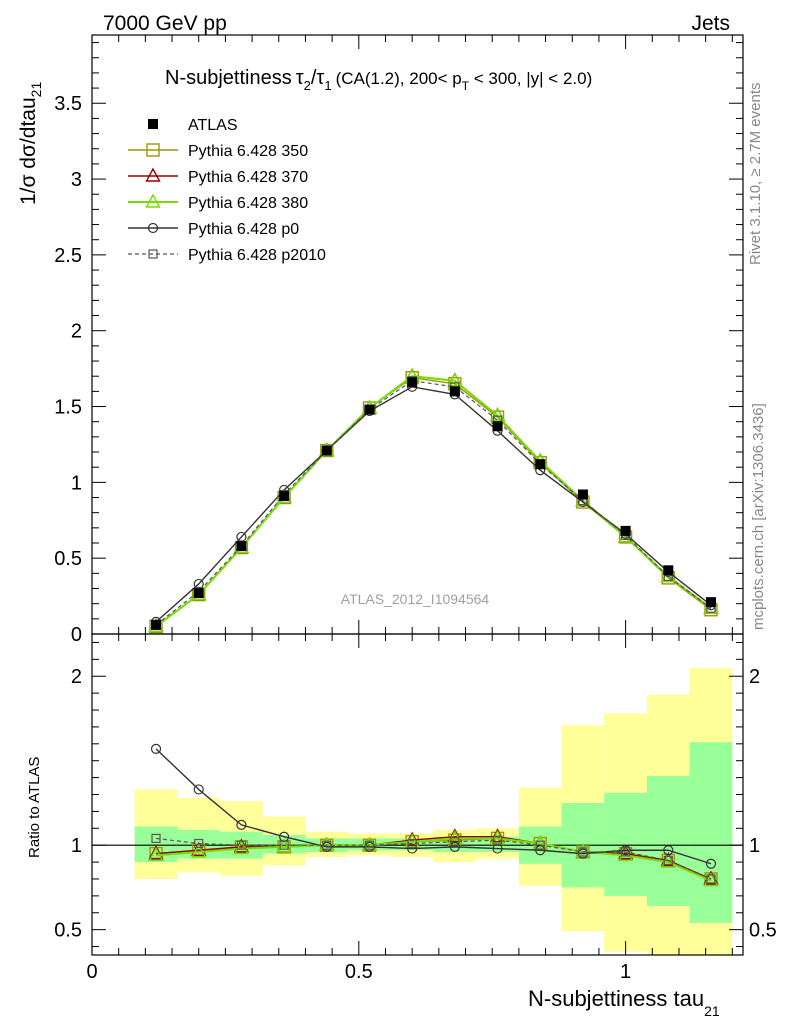  I want to click on ratio-panel-series, so click(433, 815).